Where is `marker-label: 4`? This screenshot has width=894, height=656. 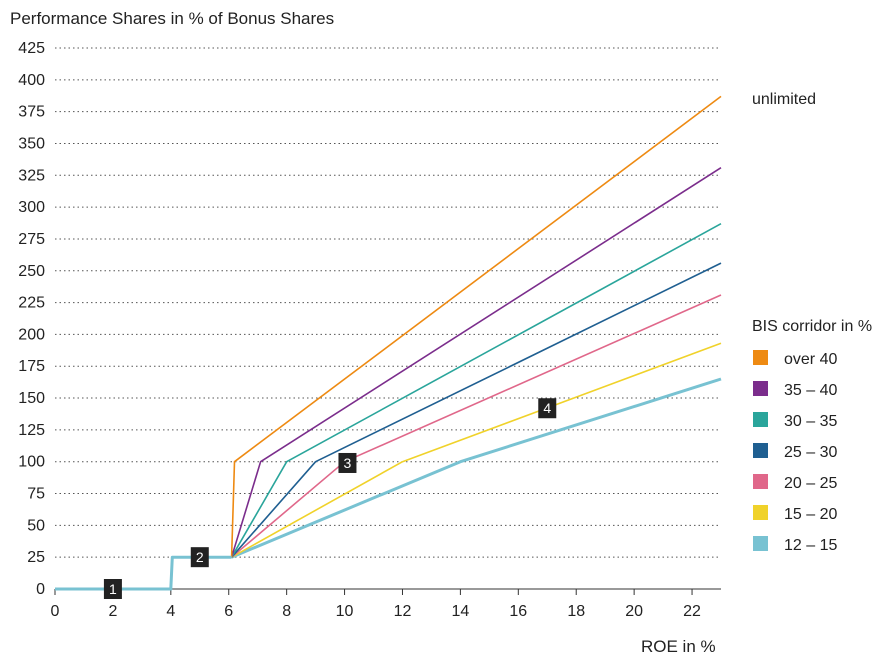
marker-label: 4 is located at coordinates (547, 408).